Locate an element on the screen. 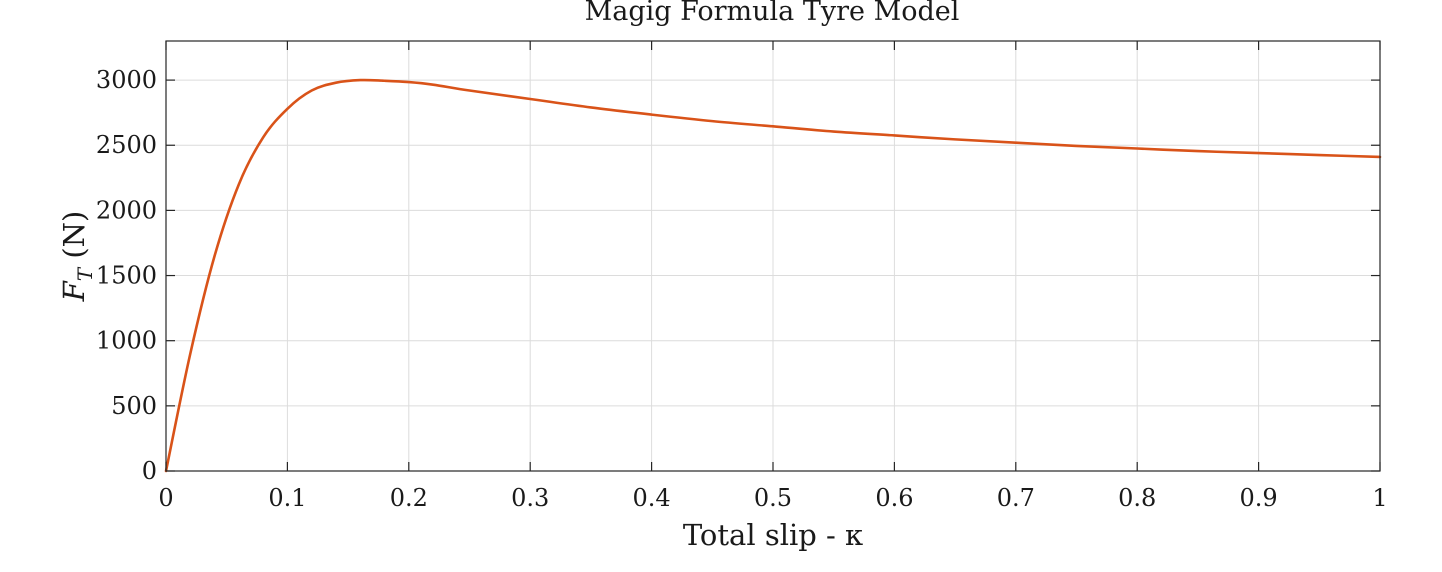  y-axis-label-unit: (N) is located at coordinates (74, 239).